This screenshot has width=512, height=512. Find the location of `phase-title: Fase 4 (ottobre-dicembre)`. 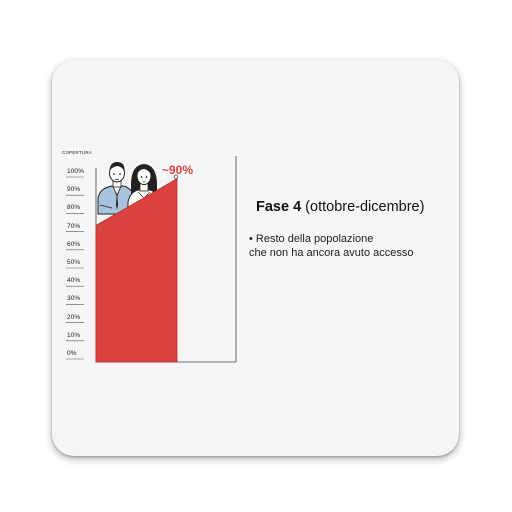

phase-title: Fase 4 (ottobre-dicembre) is located at coordinates (340, 207).